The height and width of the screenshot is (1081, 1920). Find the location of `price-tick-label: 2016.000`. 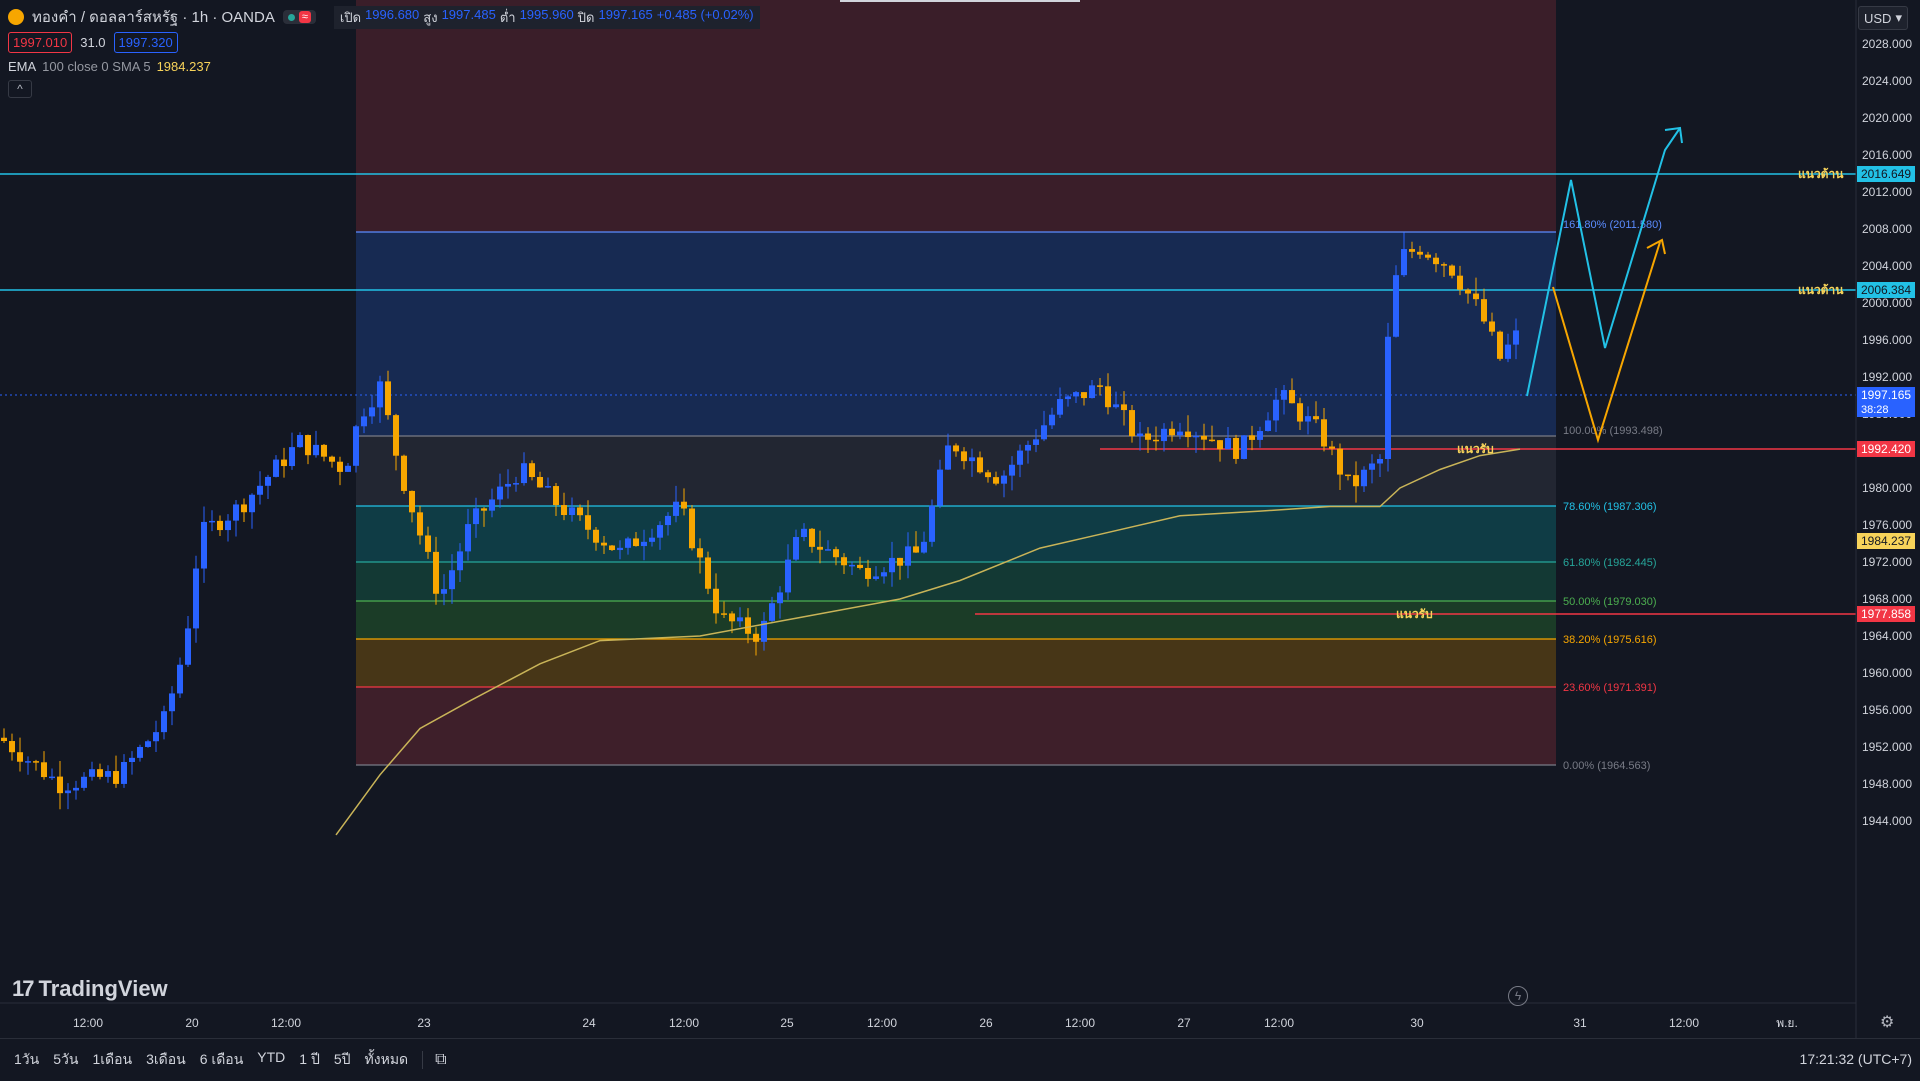

price-tick-label: 2016.000 is located at coordinates (1887, 155).